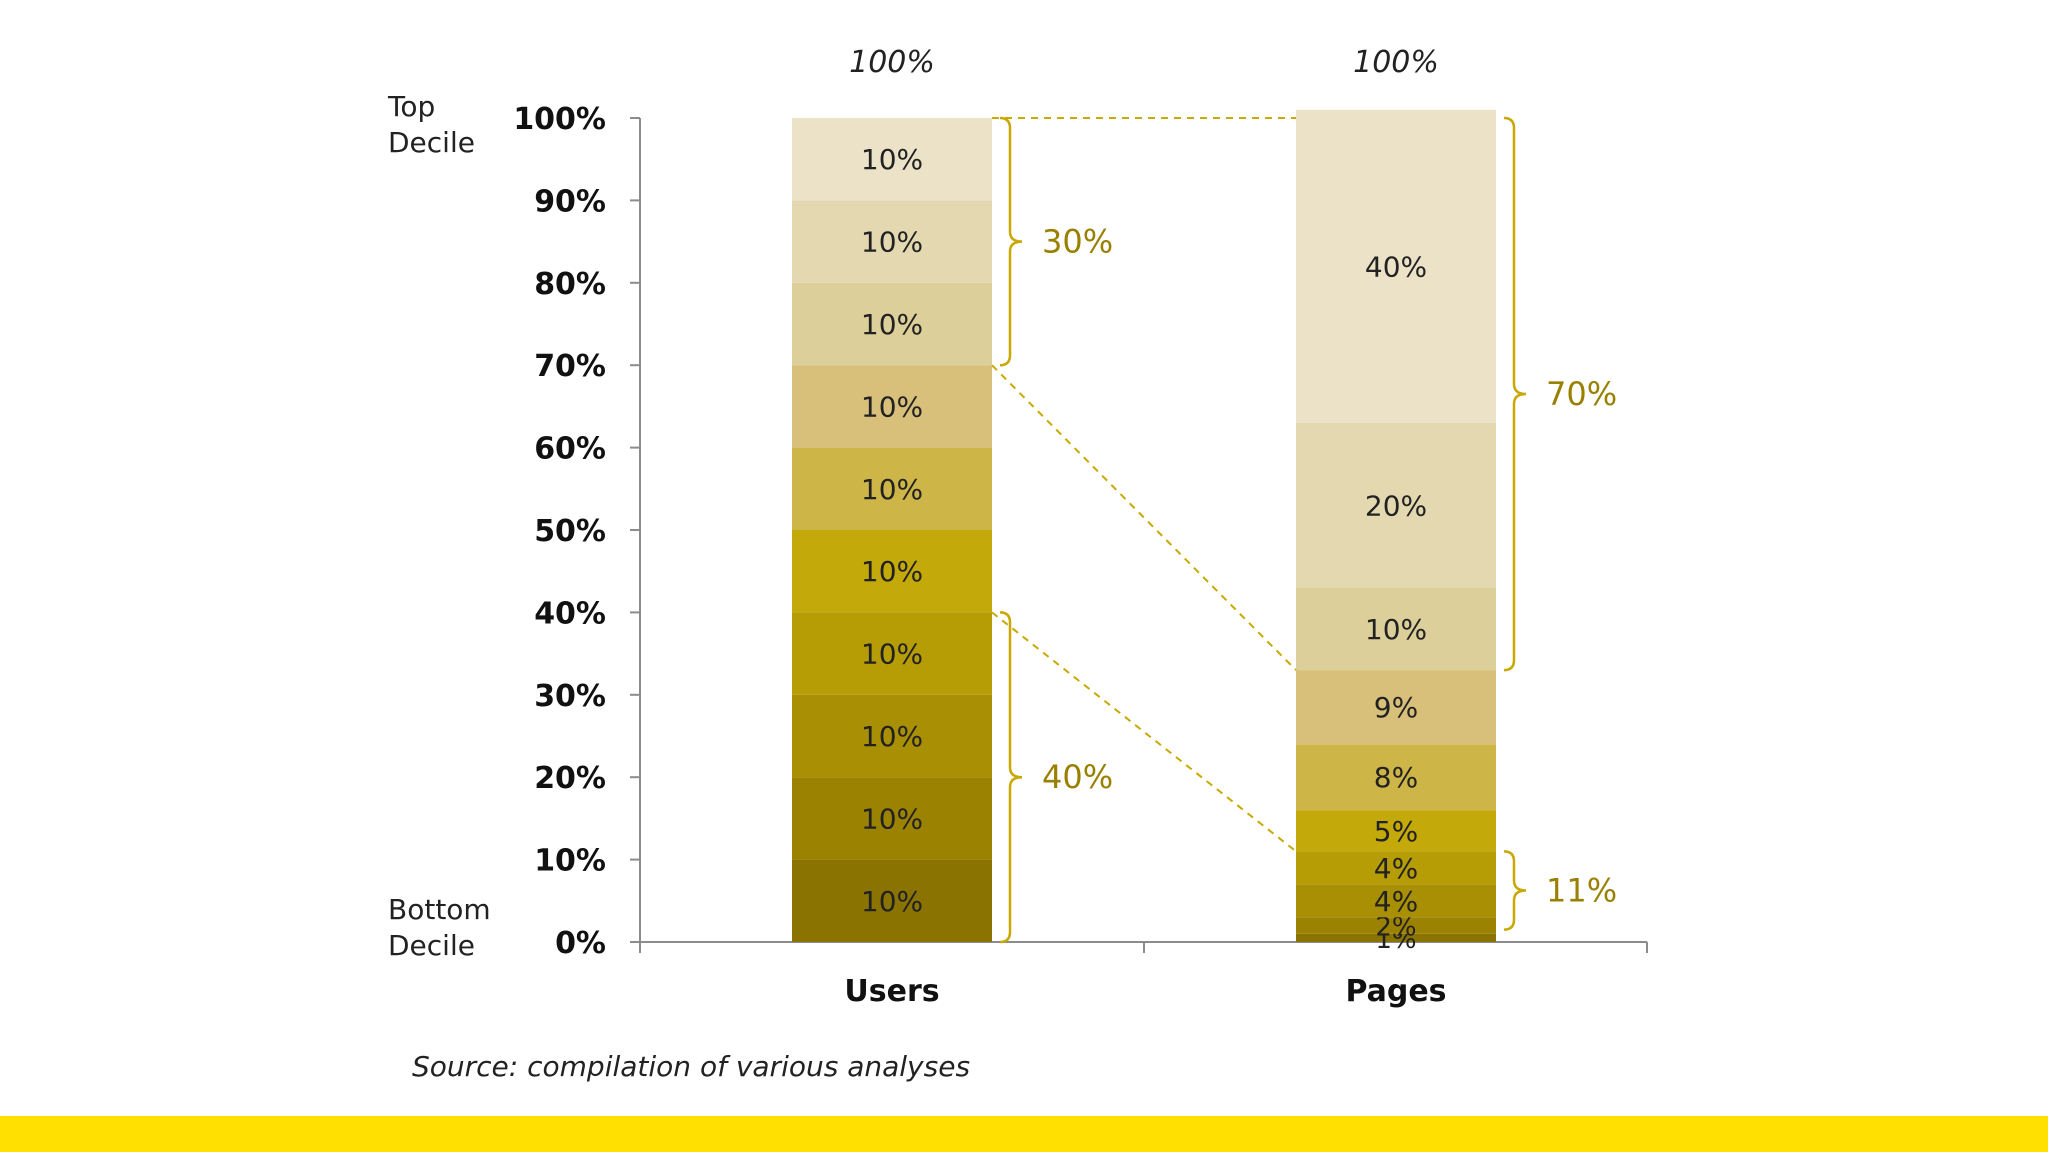  What do you see at coordinates (1077, 777) in the screenshot?
I see `bracket-label: 40%` at bounding box center [1077, 777].